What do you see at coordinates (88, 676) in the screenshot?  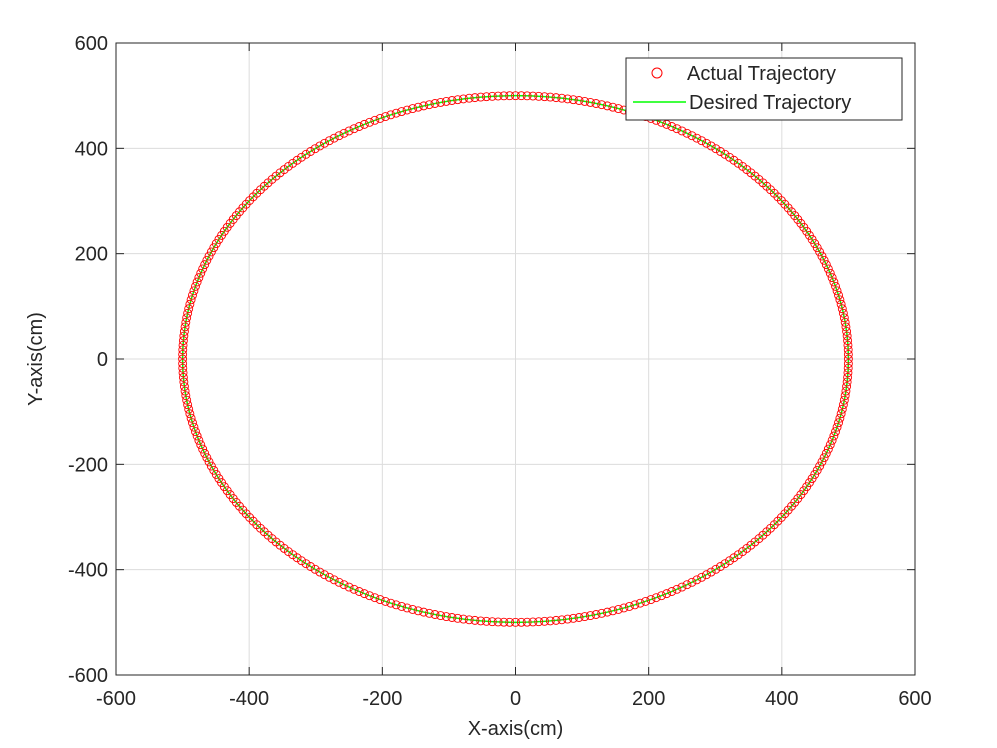 I see `y-tick-label: -600` at bounding box center [88, 676].